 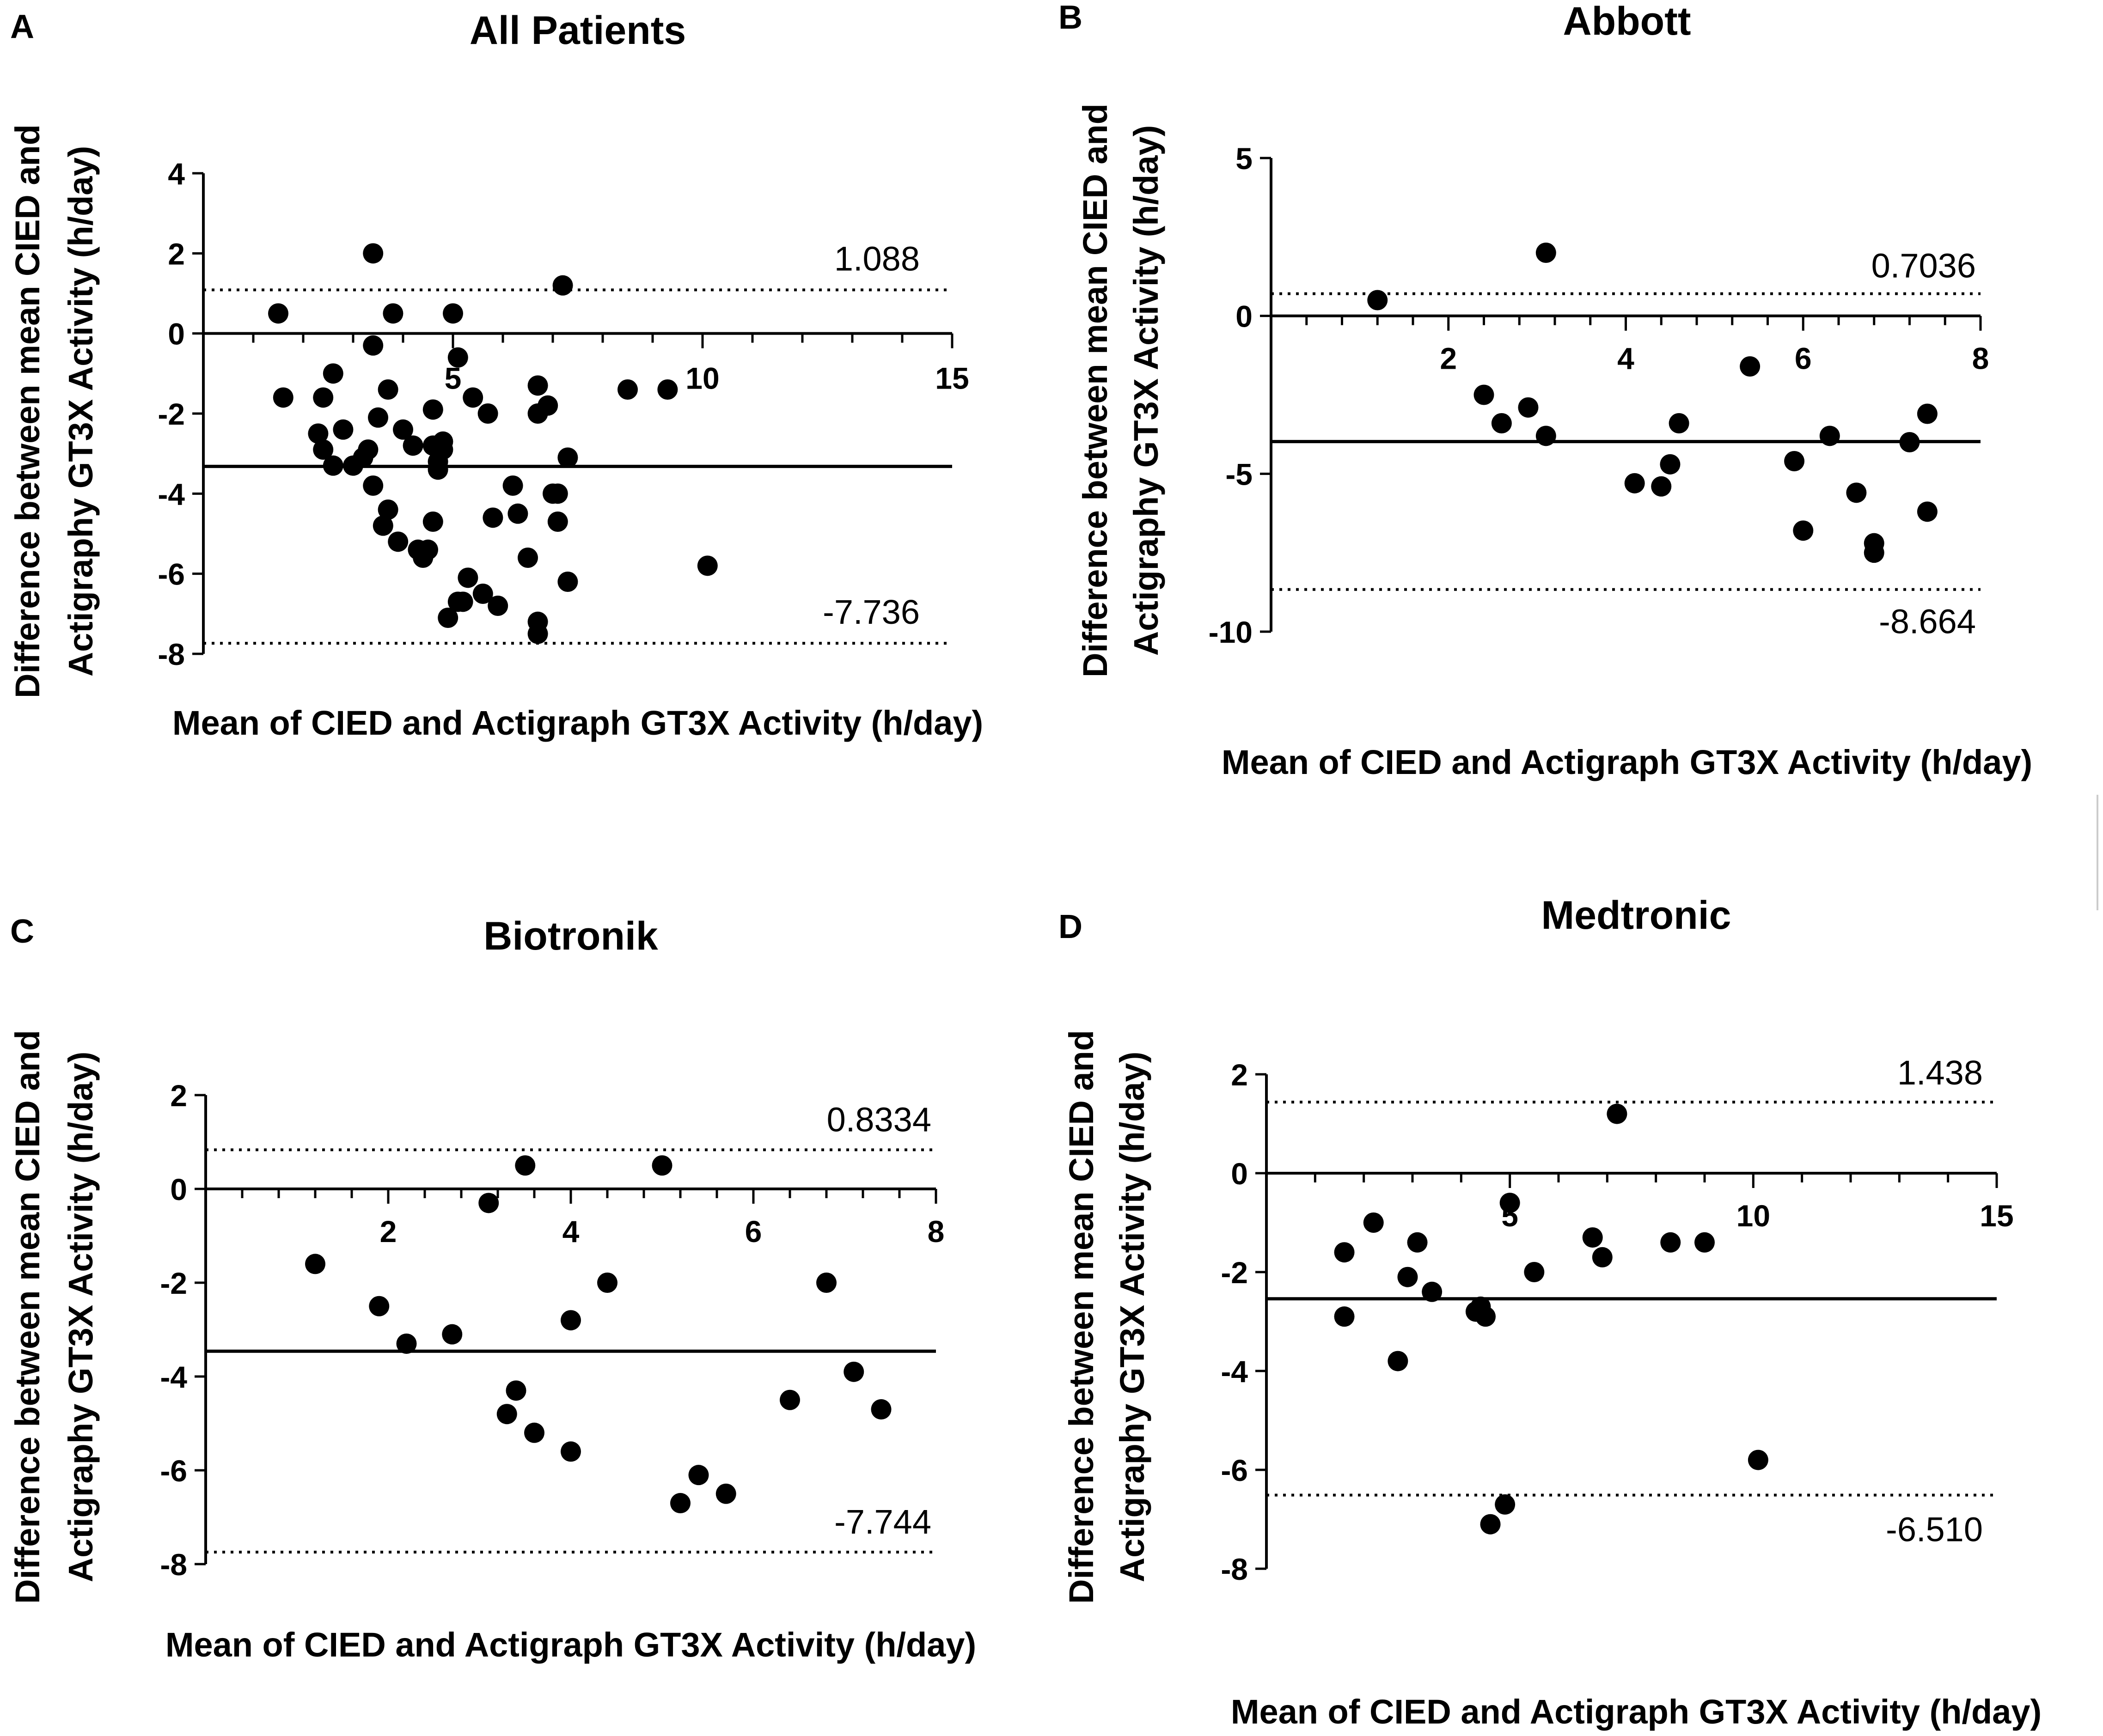 What do you see at coordinates (1996, 1216) in the screenshot?
I see `x-tick-label: 15` at bounding box center [1996, 1216].